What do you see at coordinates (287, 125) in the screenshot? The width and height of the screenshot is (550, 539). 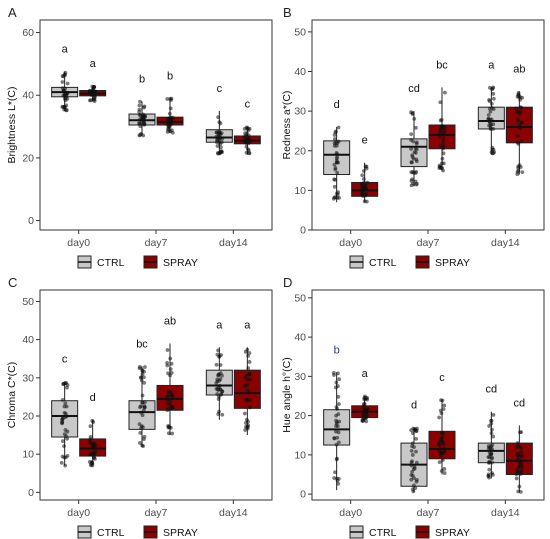 I see `y-axis-label: Redness a*(C)` at bounding box center [287, 125].